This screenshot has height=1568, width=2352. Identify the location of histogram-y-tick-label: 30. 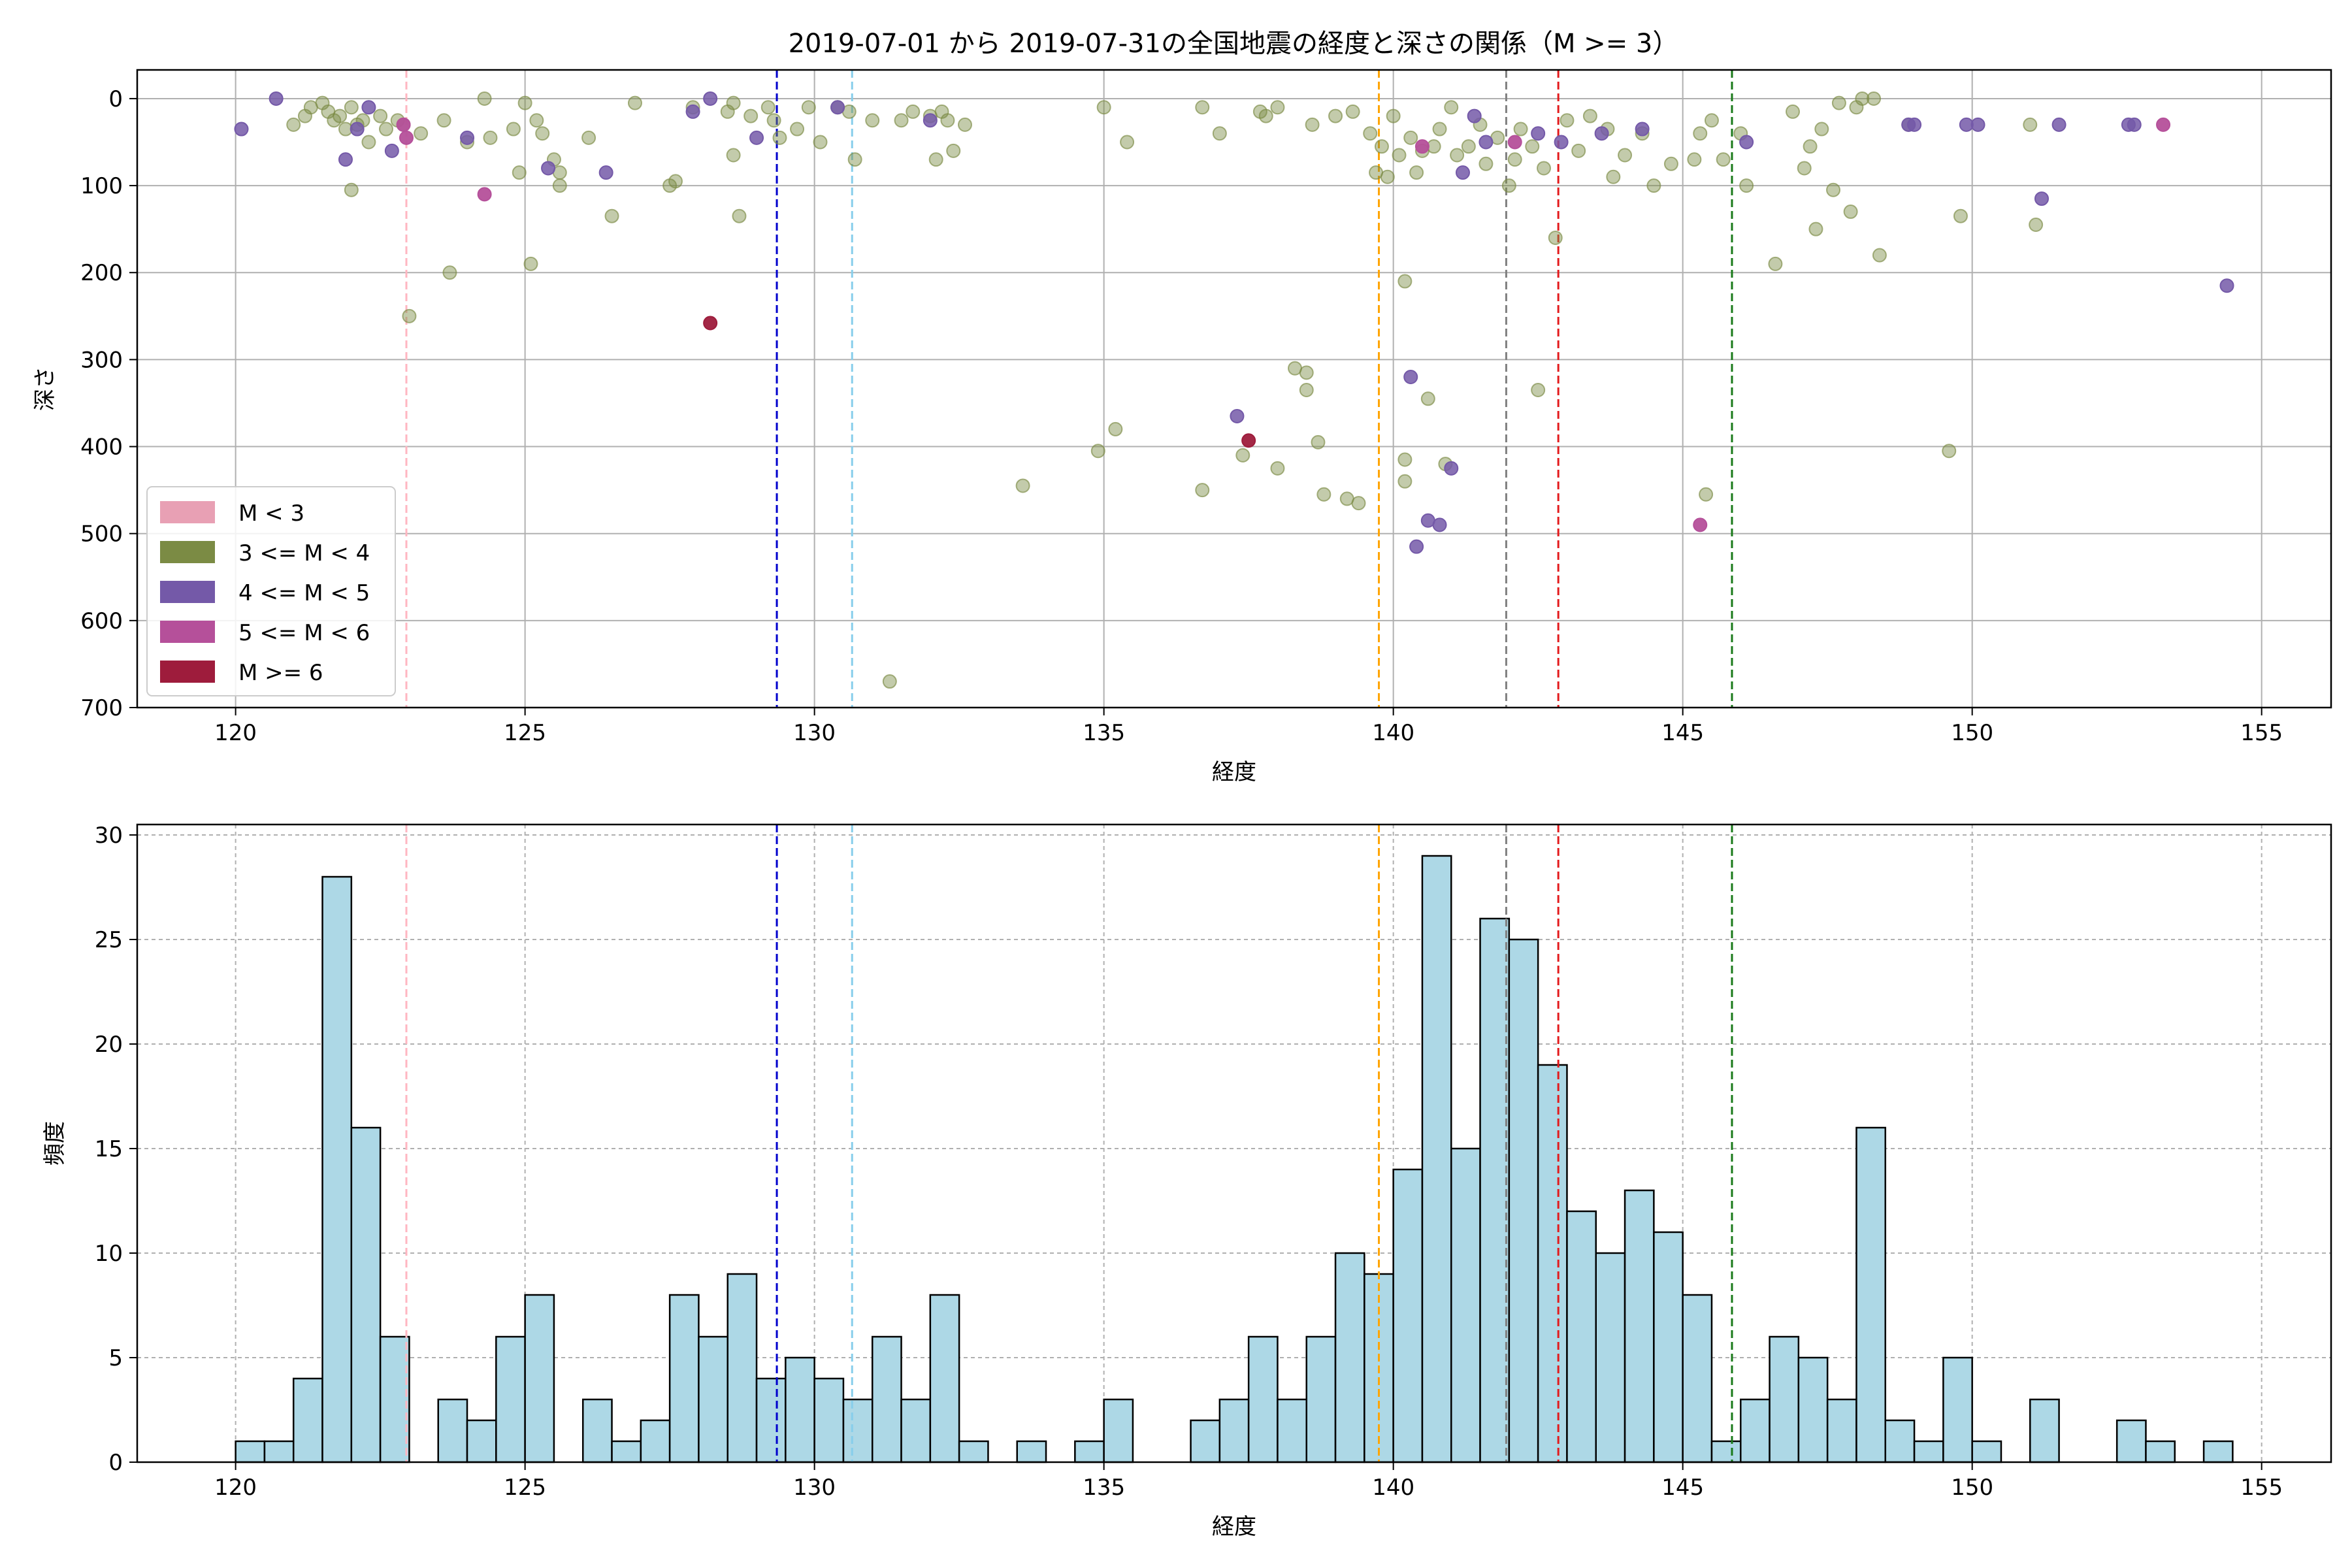
(109, 836).